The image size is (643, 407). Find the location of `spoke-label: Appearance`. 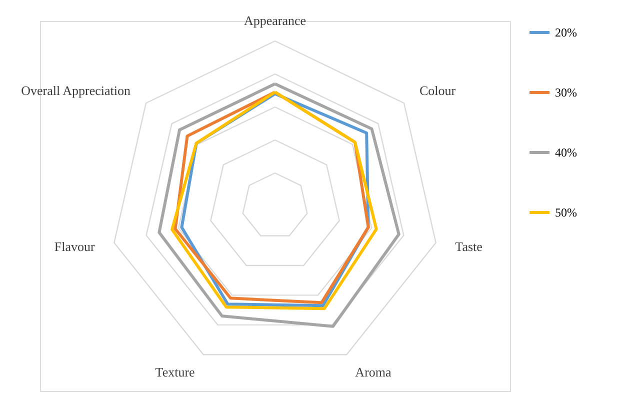

spoke-label: Appearance is located at coordinates (275, 20).